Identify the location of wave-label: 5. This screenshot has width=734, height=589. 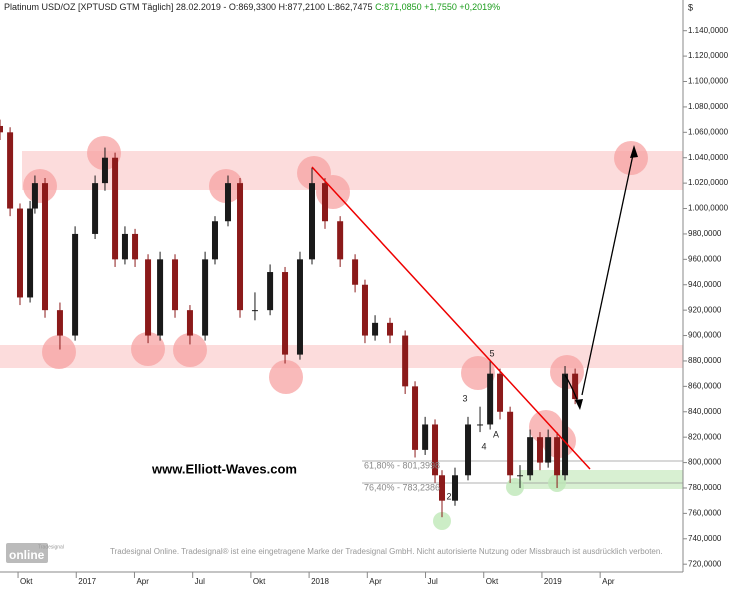
(491, 353).